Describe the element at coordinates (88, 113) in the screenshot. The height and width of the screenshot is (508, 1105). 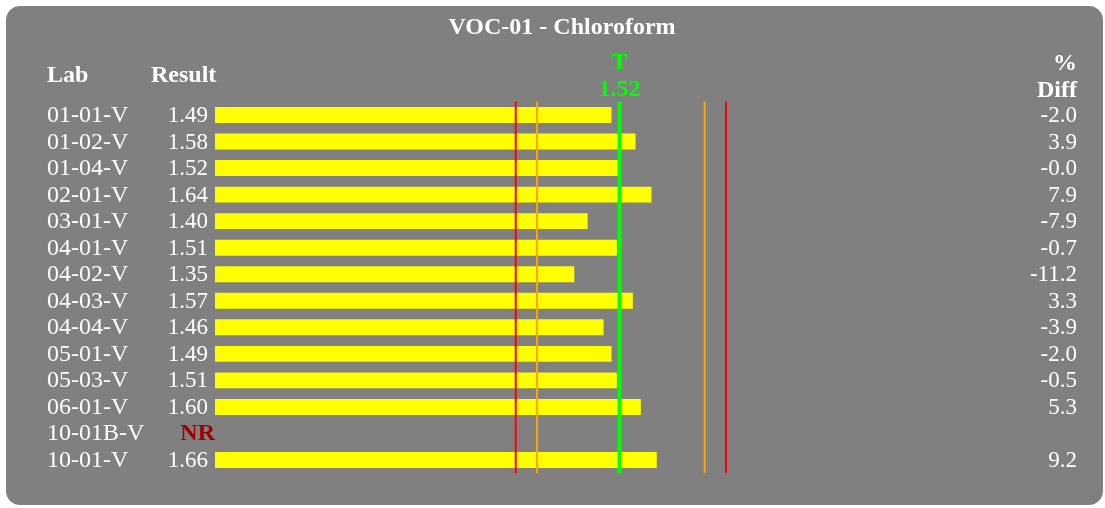
I see `y-tick-label: 01-01-V` at that location.